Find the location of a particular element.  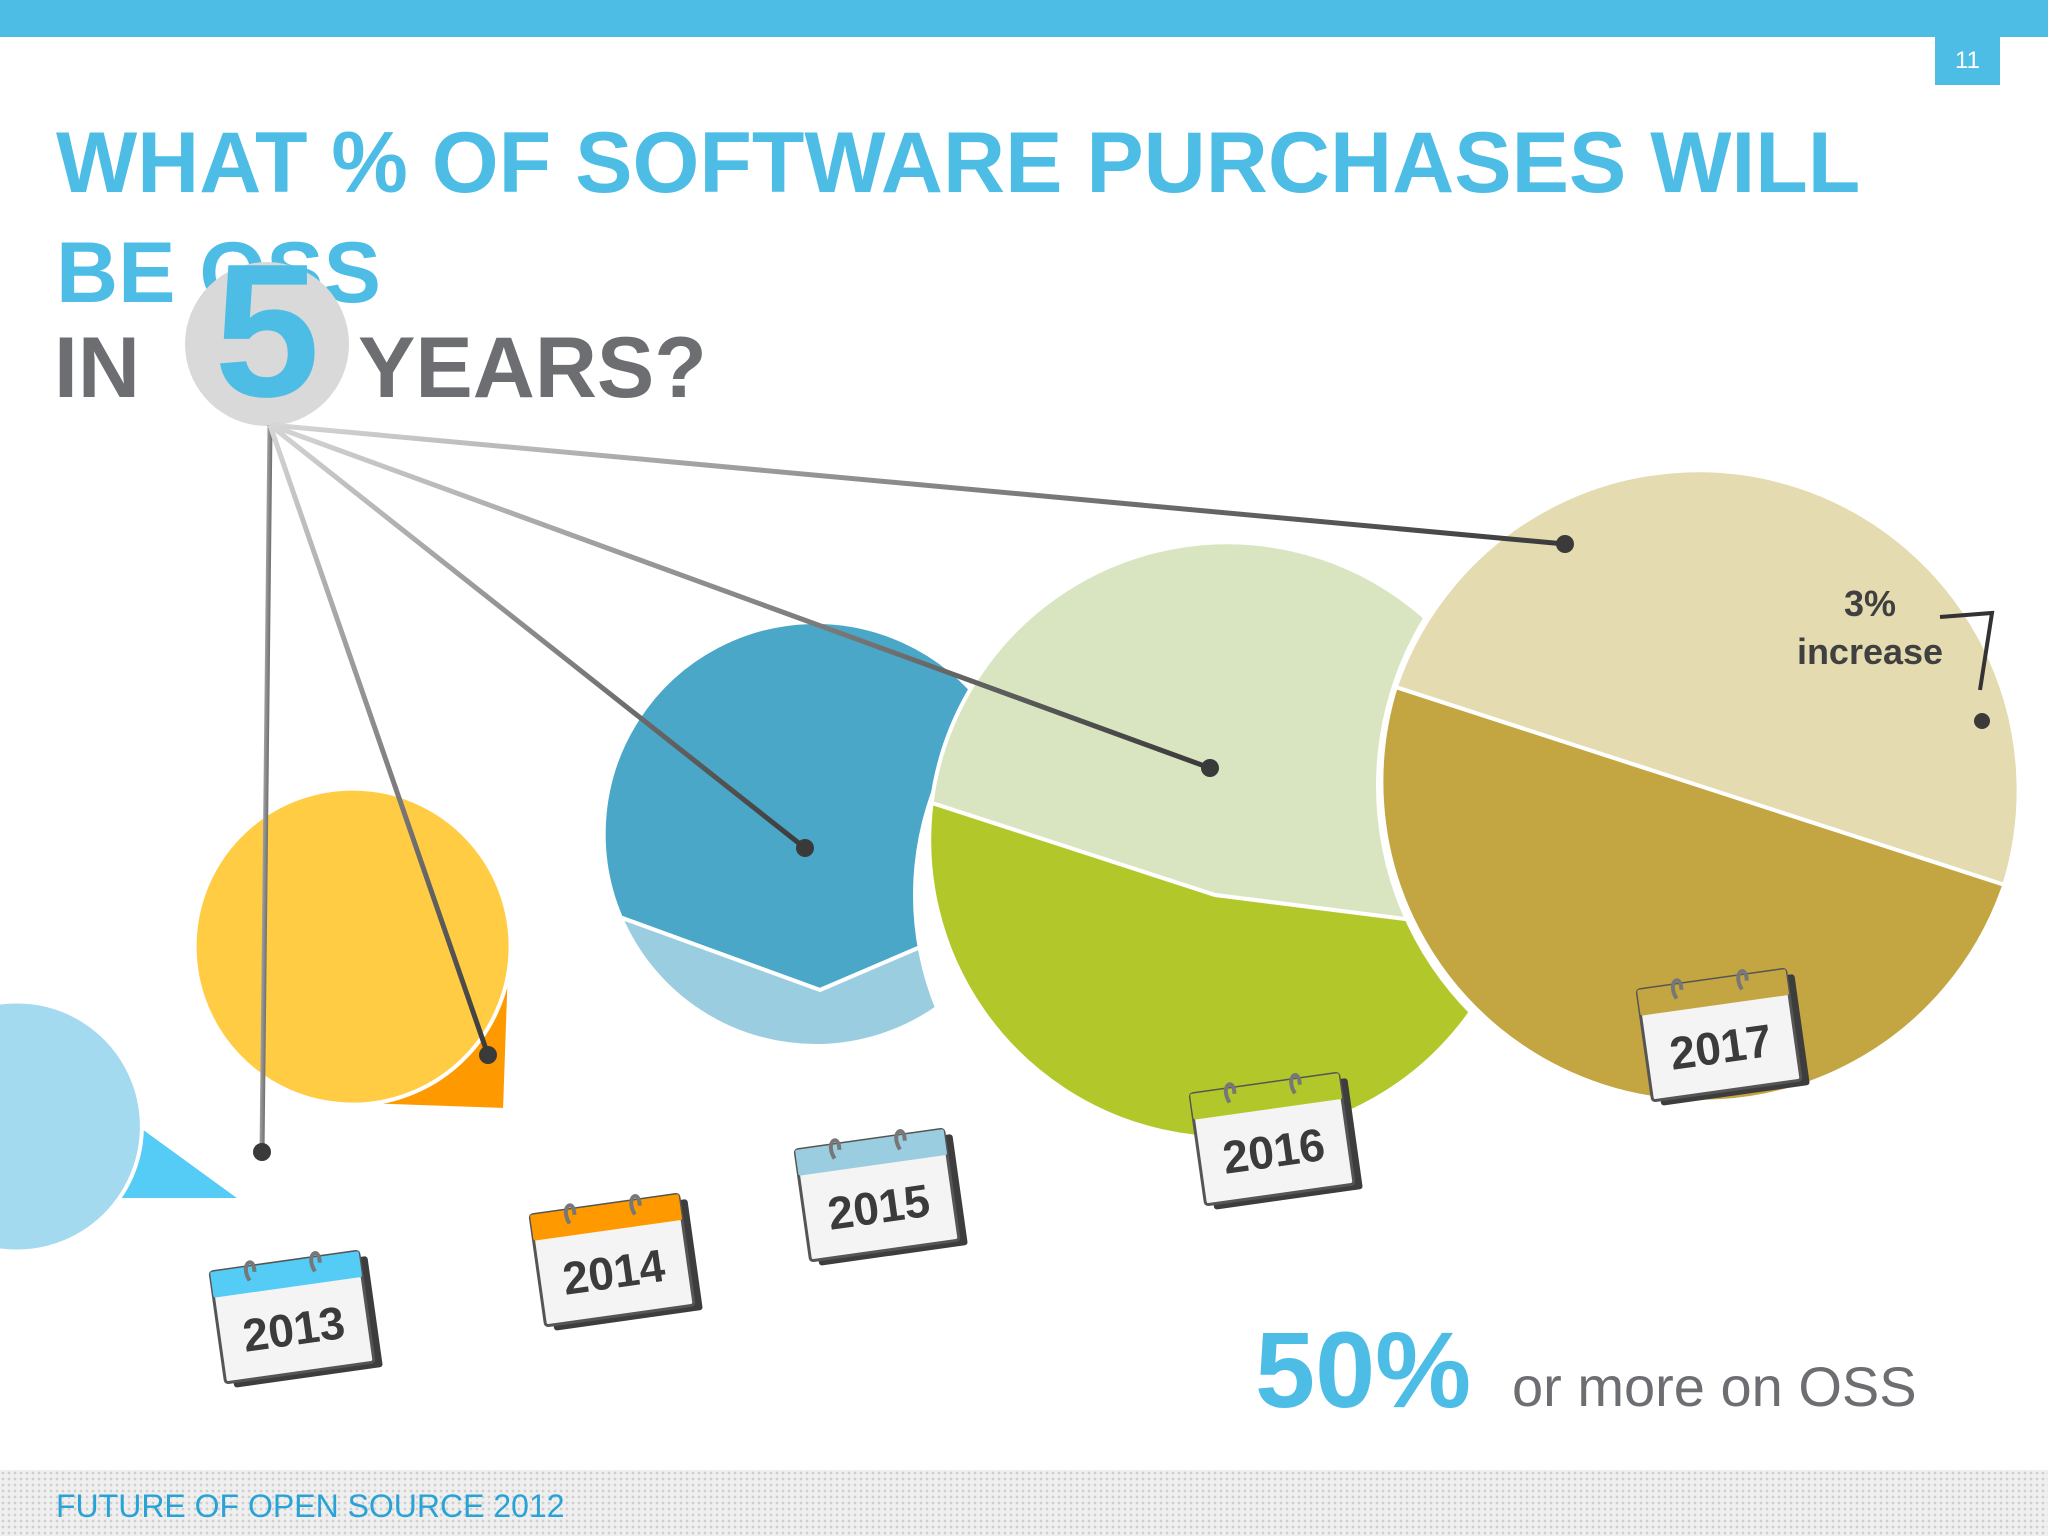

leader-dot-2017 is located at coordinates (1565, 544).